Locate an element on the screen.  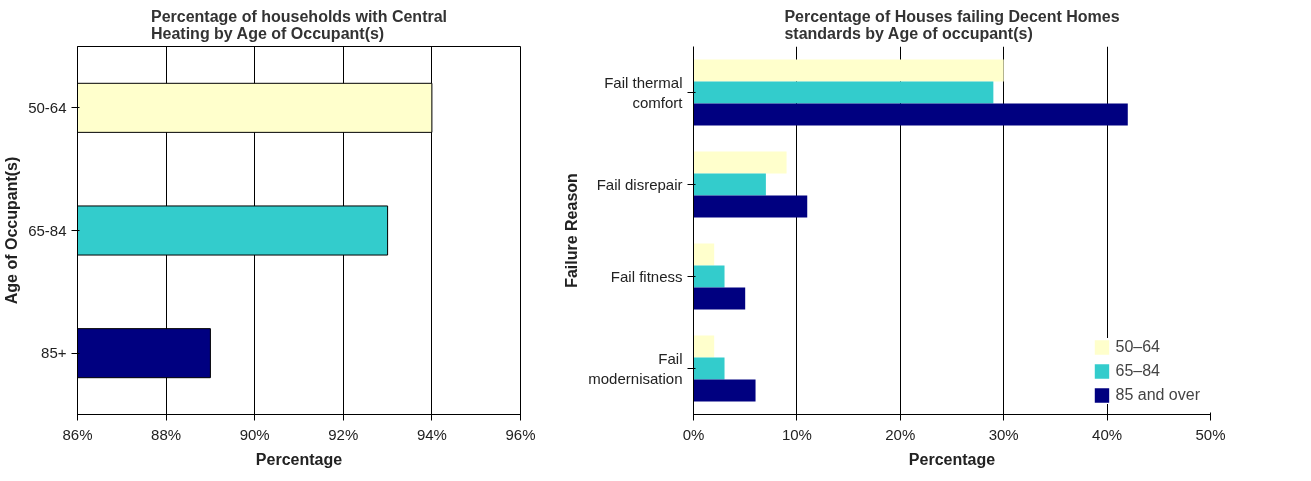
y-tick-label: 65-84 is located at coordinates (47, 230).